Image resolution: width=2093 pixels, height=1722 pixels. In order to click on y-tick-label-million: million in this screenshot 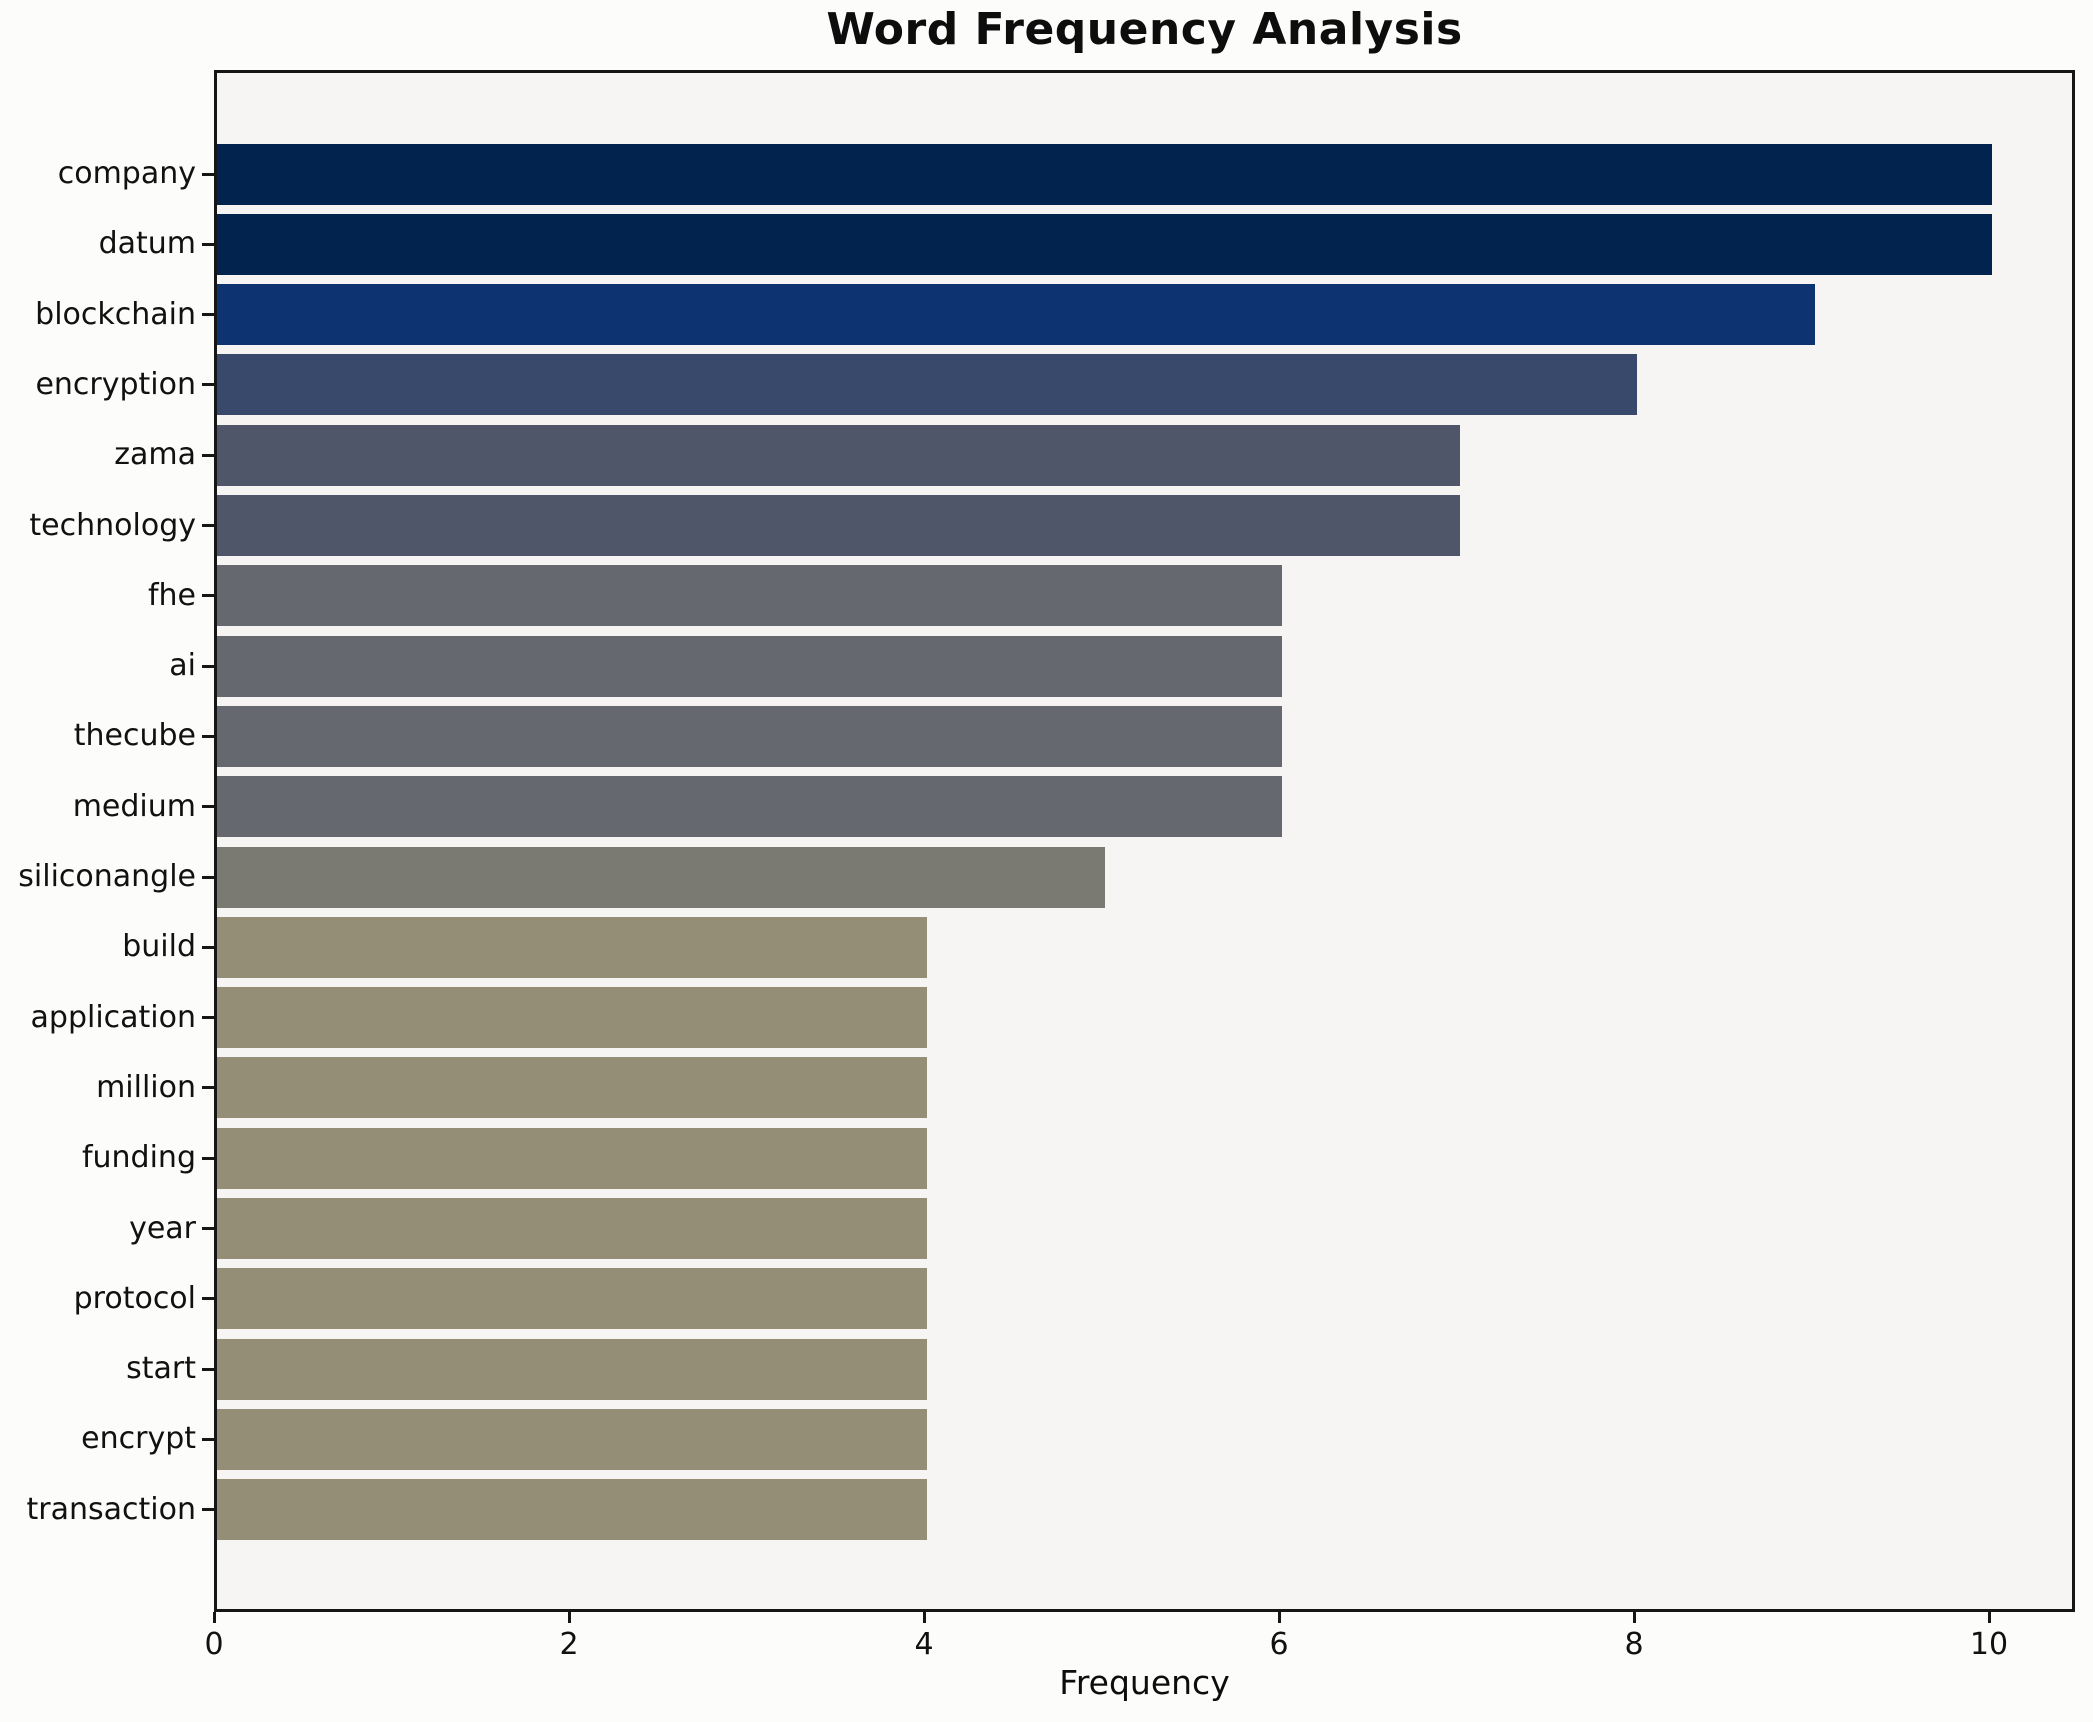, I will do `click(146, 1087)`.